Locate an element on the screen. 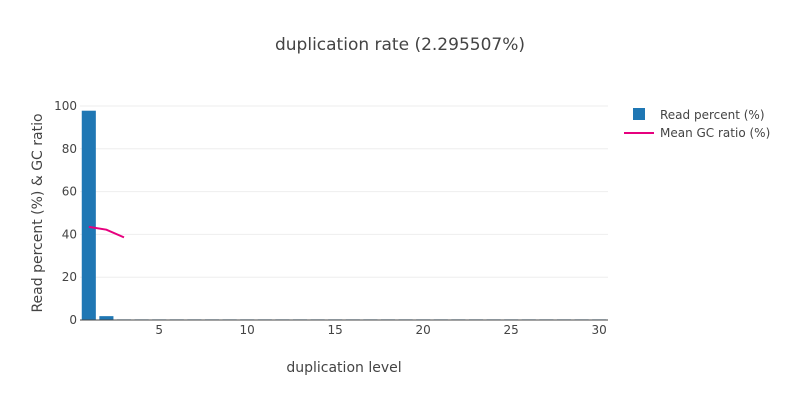 This screenshot has width=800, height=404. x-tick-label: 20 is located at coordinates (423, 330).